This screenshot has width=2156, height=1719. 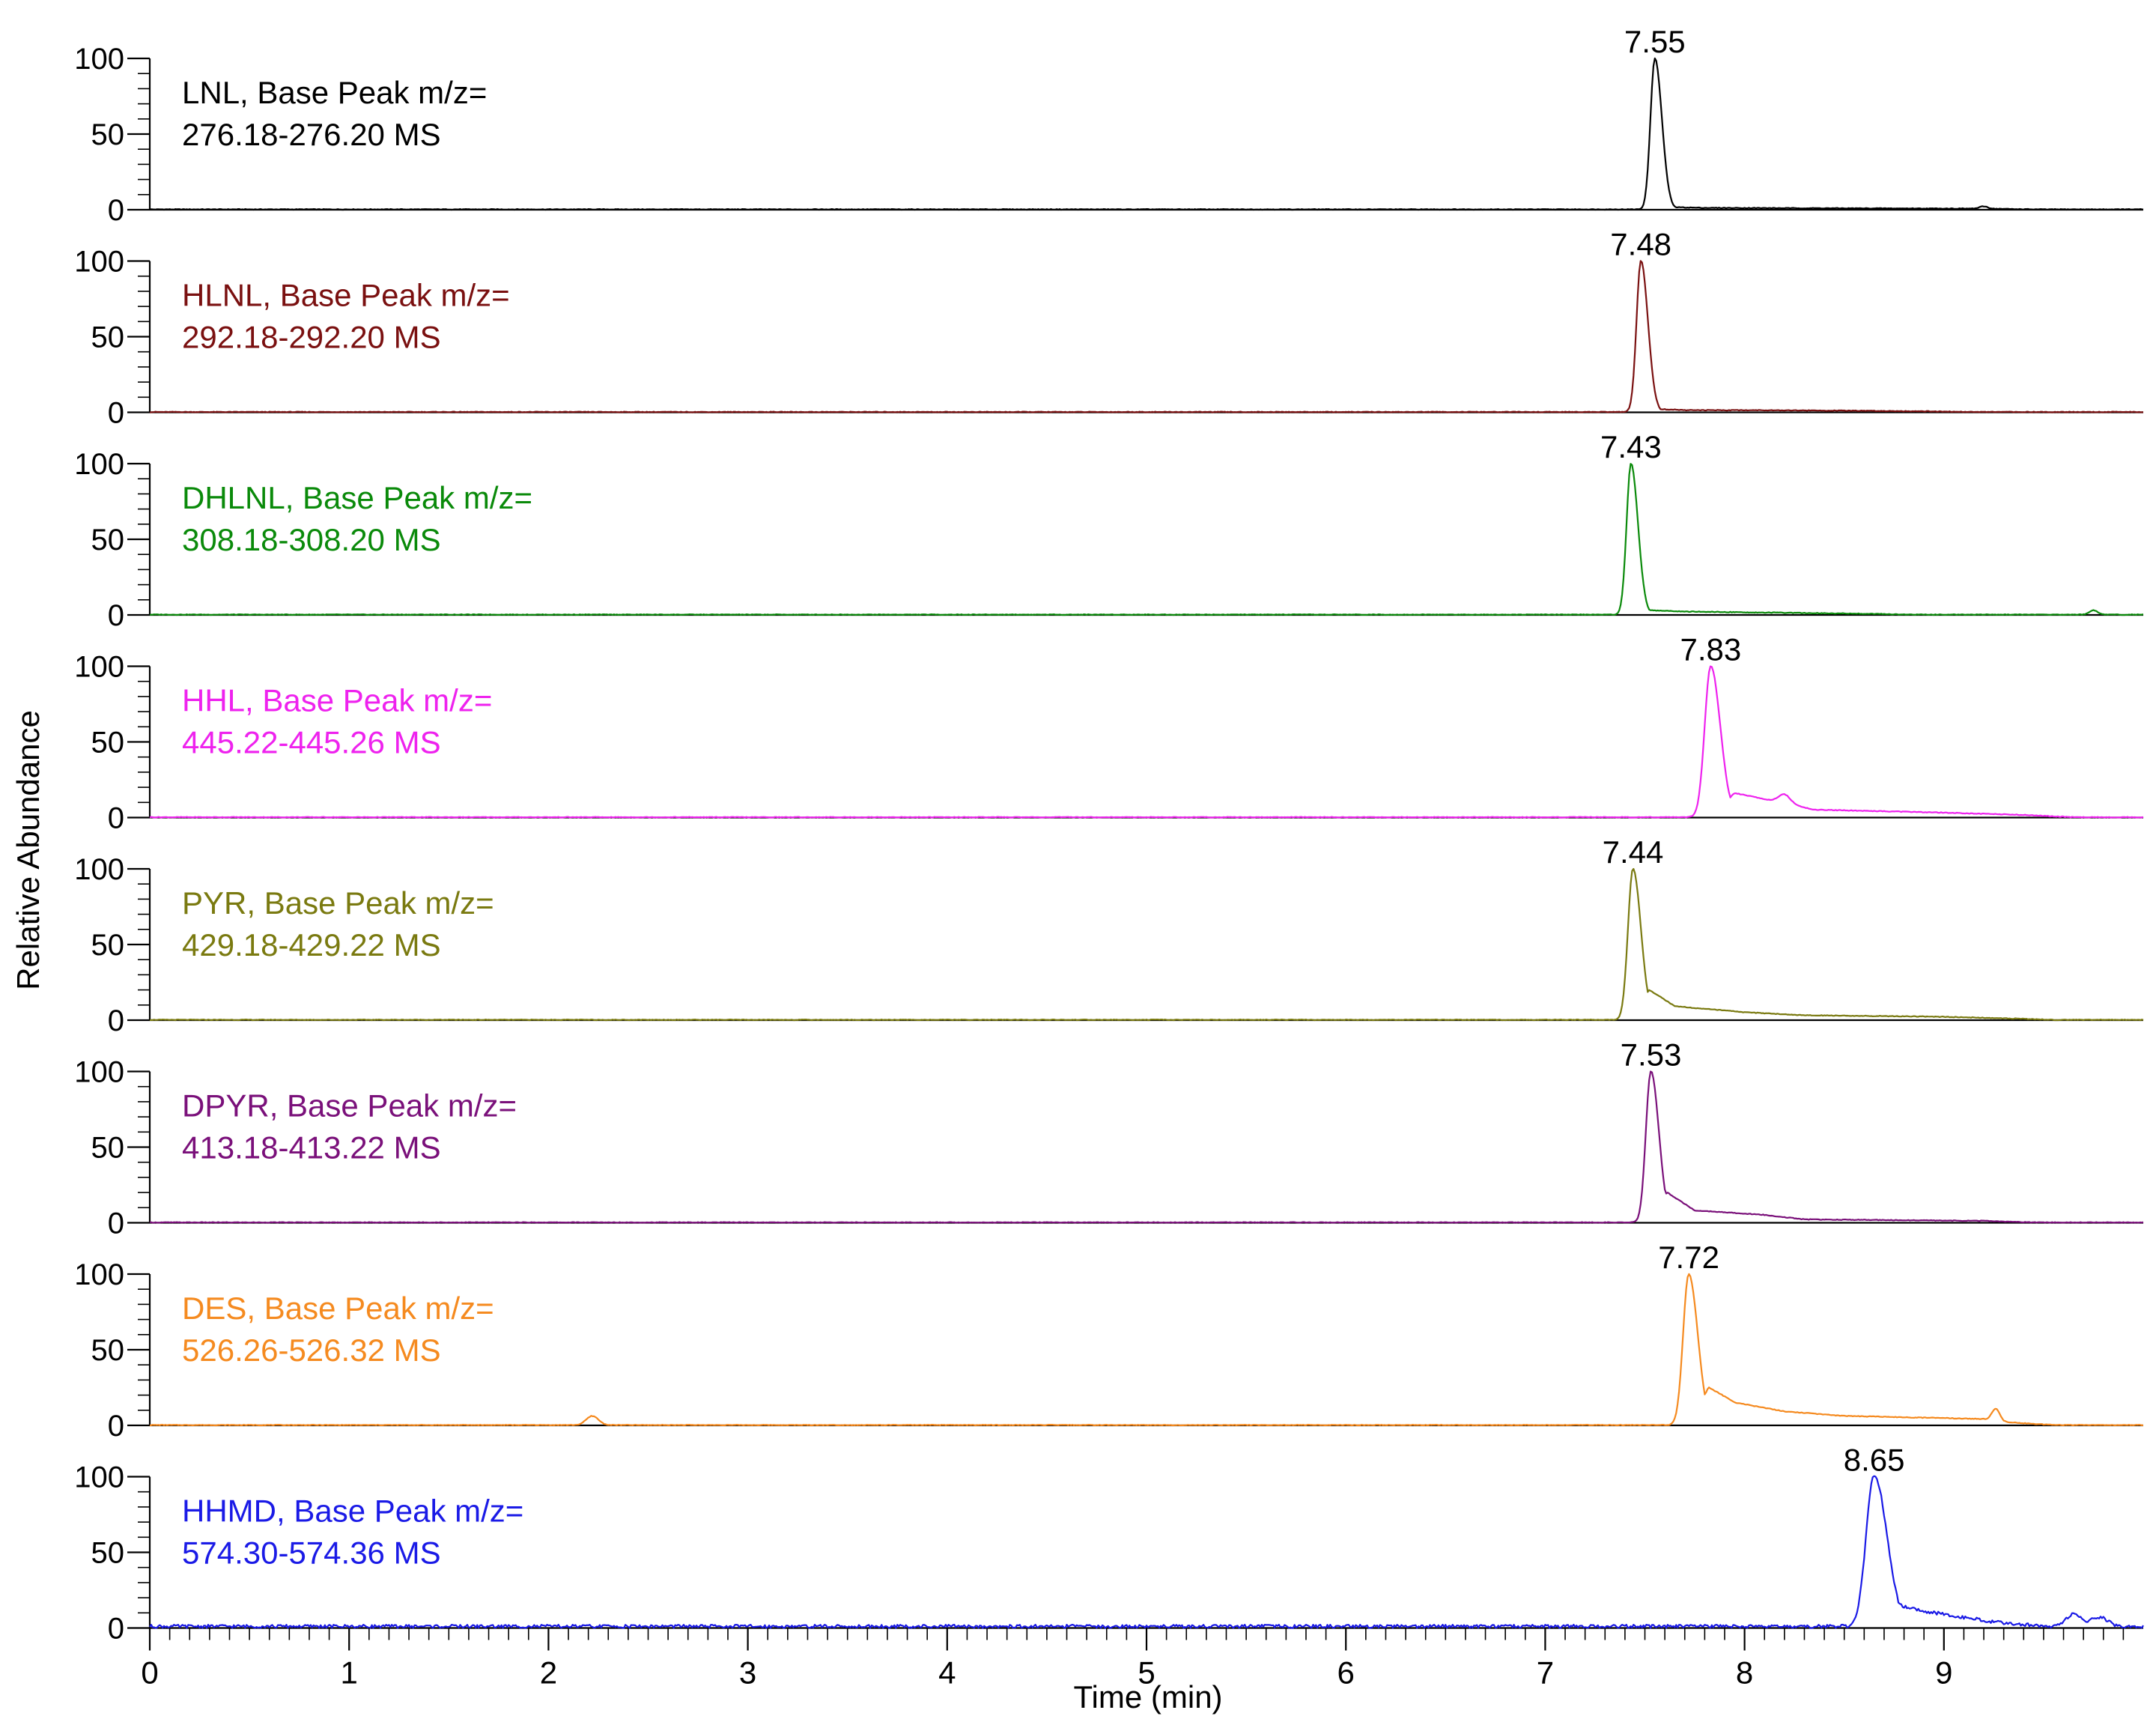 What do you see at coordinates (149, 1673) in the screenshot?
I see `x-tick-label: 0` at bounding box center [149, 1673].